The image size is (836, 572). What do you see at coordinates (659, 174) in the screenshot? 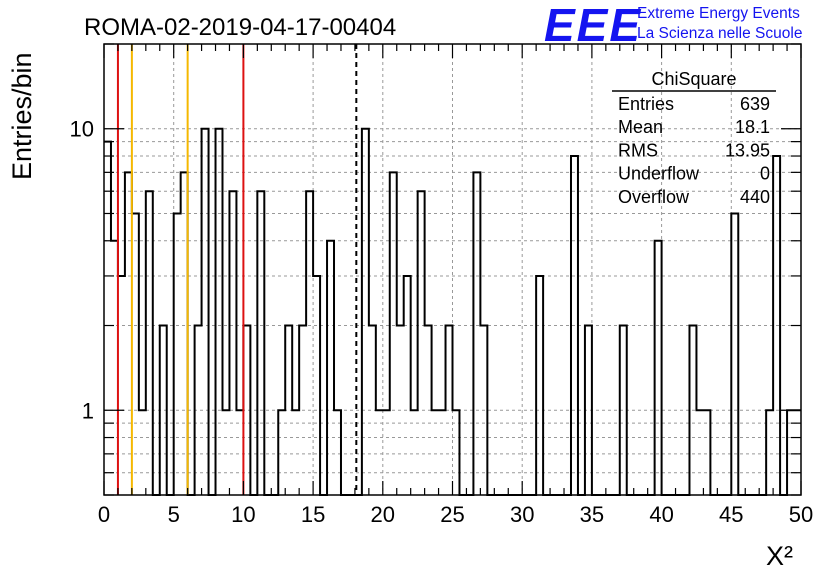
I see `stats-label: Underflow` at bounding box center [659, 174].